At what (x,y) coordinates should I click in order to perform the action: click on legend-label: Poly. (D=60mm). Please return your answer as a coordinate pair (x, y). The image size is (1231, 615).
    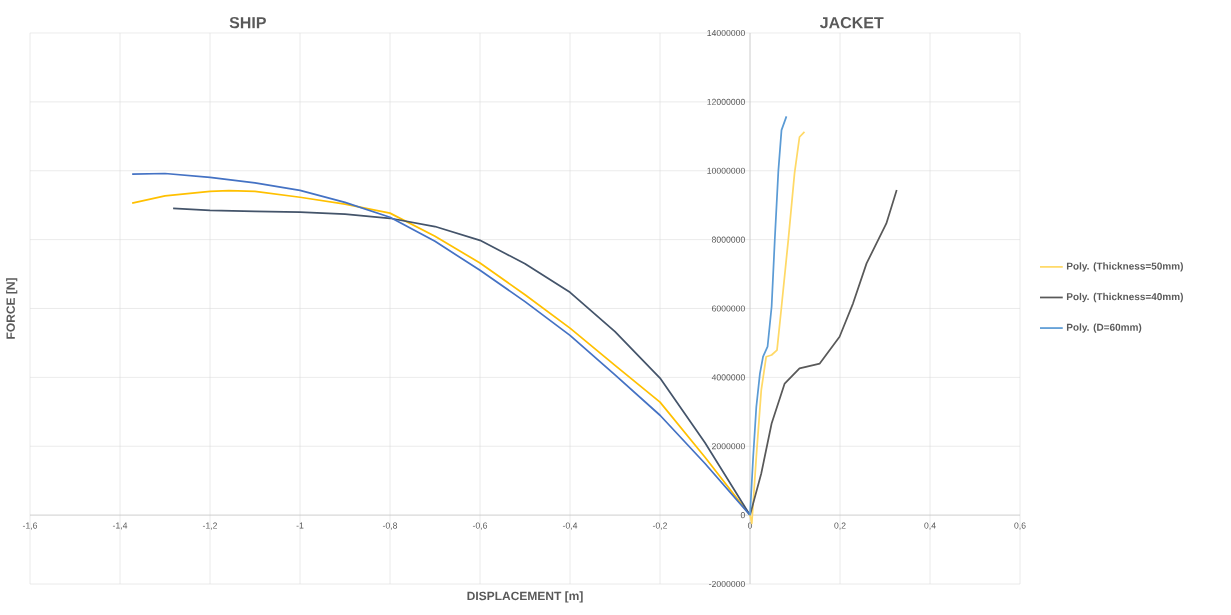
    Looking at the image, I should click on (1104, 328).